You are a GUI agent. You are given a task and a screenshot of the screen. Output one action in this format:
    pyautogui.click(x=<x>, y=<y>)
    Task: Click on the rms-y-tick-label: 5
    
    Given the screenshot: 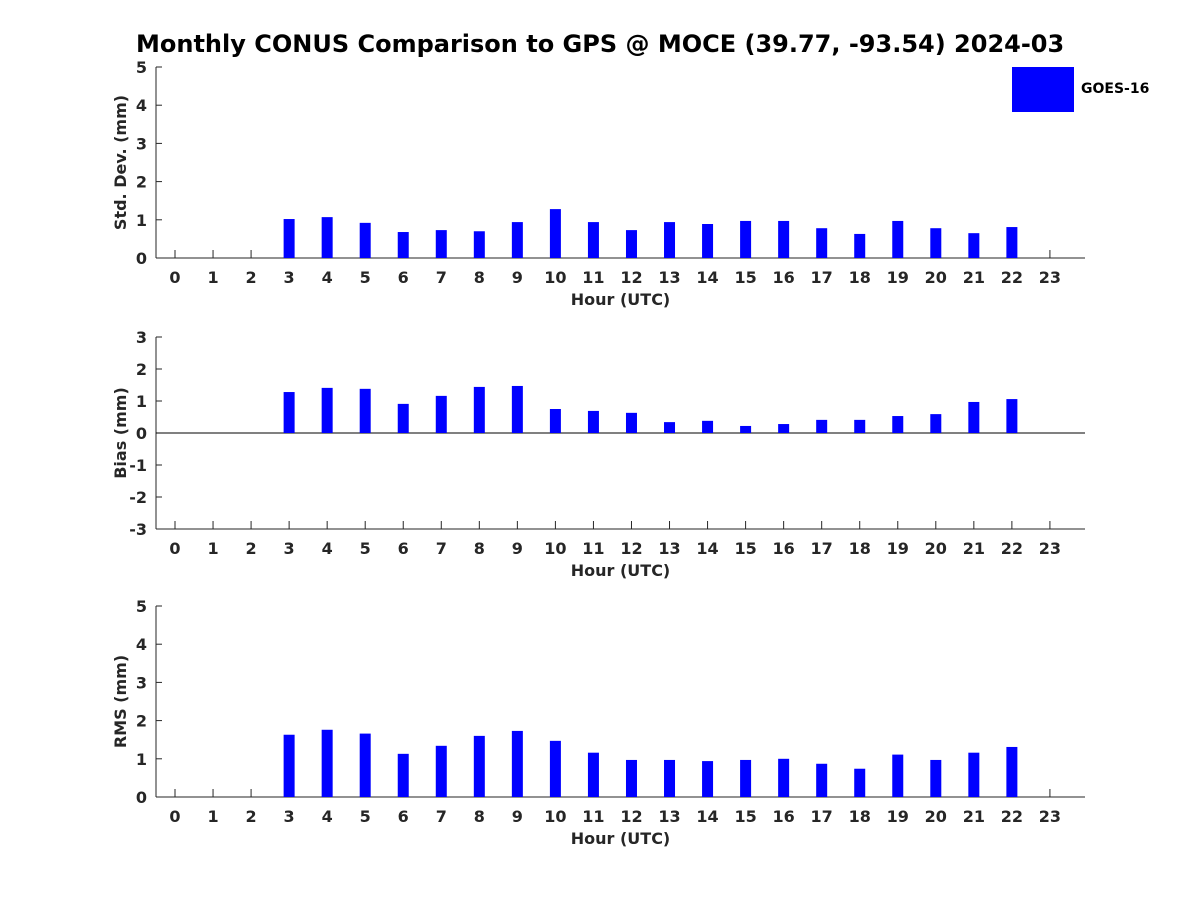 What is the action you would take?
    pyautogui.click(x=141, y=606)
    